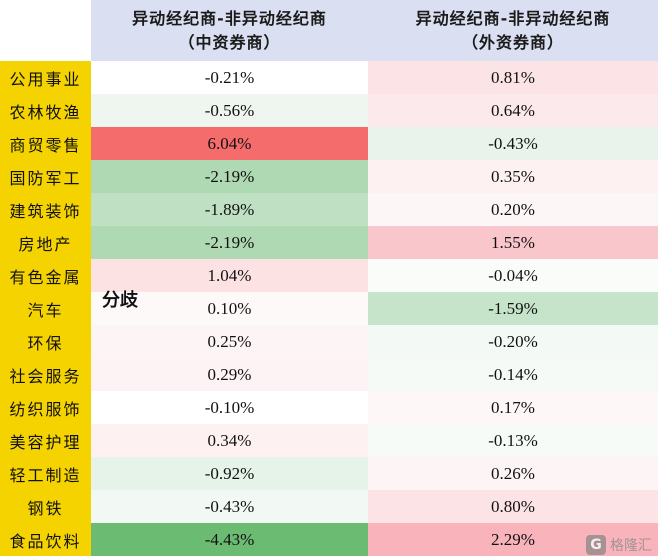  Describe the element at coordinates (513, 440) in the screenshot. I see `foreign-broker-value: -0.13%` at that location.